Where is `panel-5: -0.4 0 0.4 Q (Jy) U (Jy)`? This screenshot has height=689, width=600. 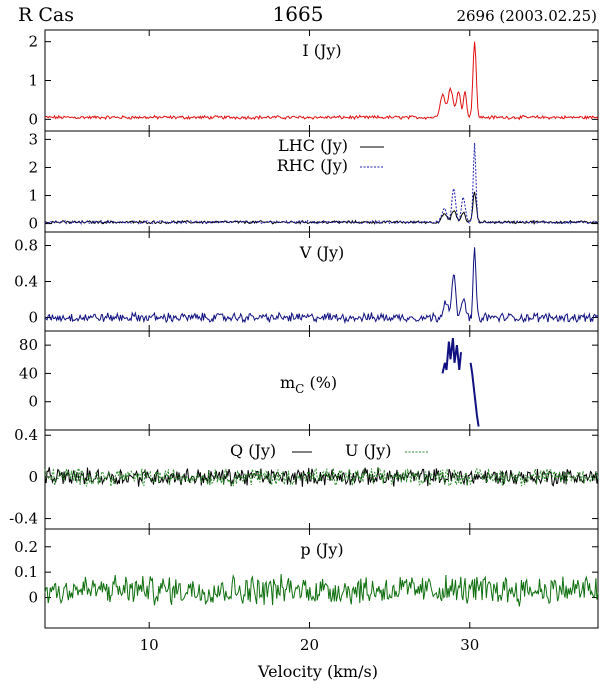 panel-5: -0.4 0 0.4 Q (Jy) U (Jy) is located at coordinates (304, 478).